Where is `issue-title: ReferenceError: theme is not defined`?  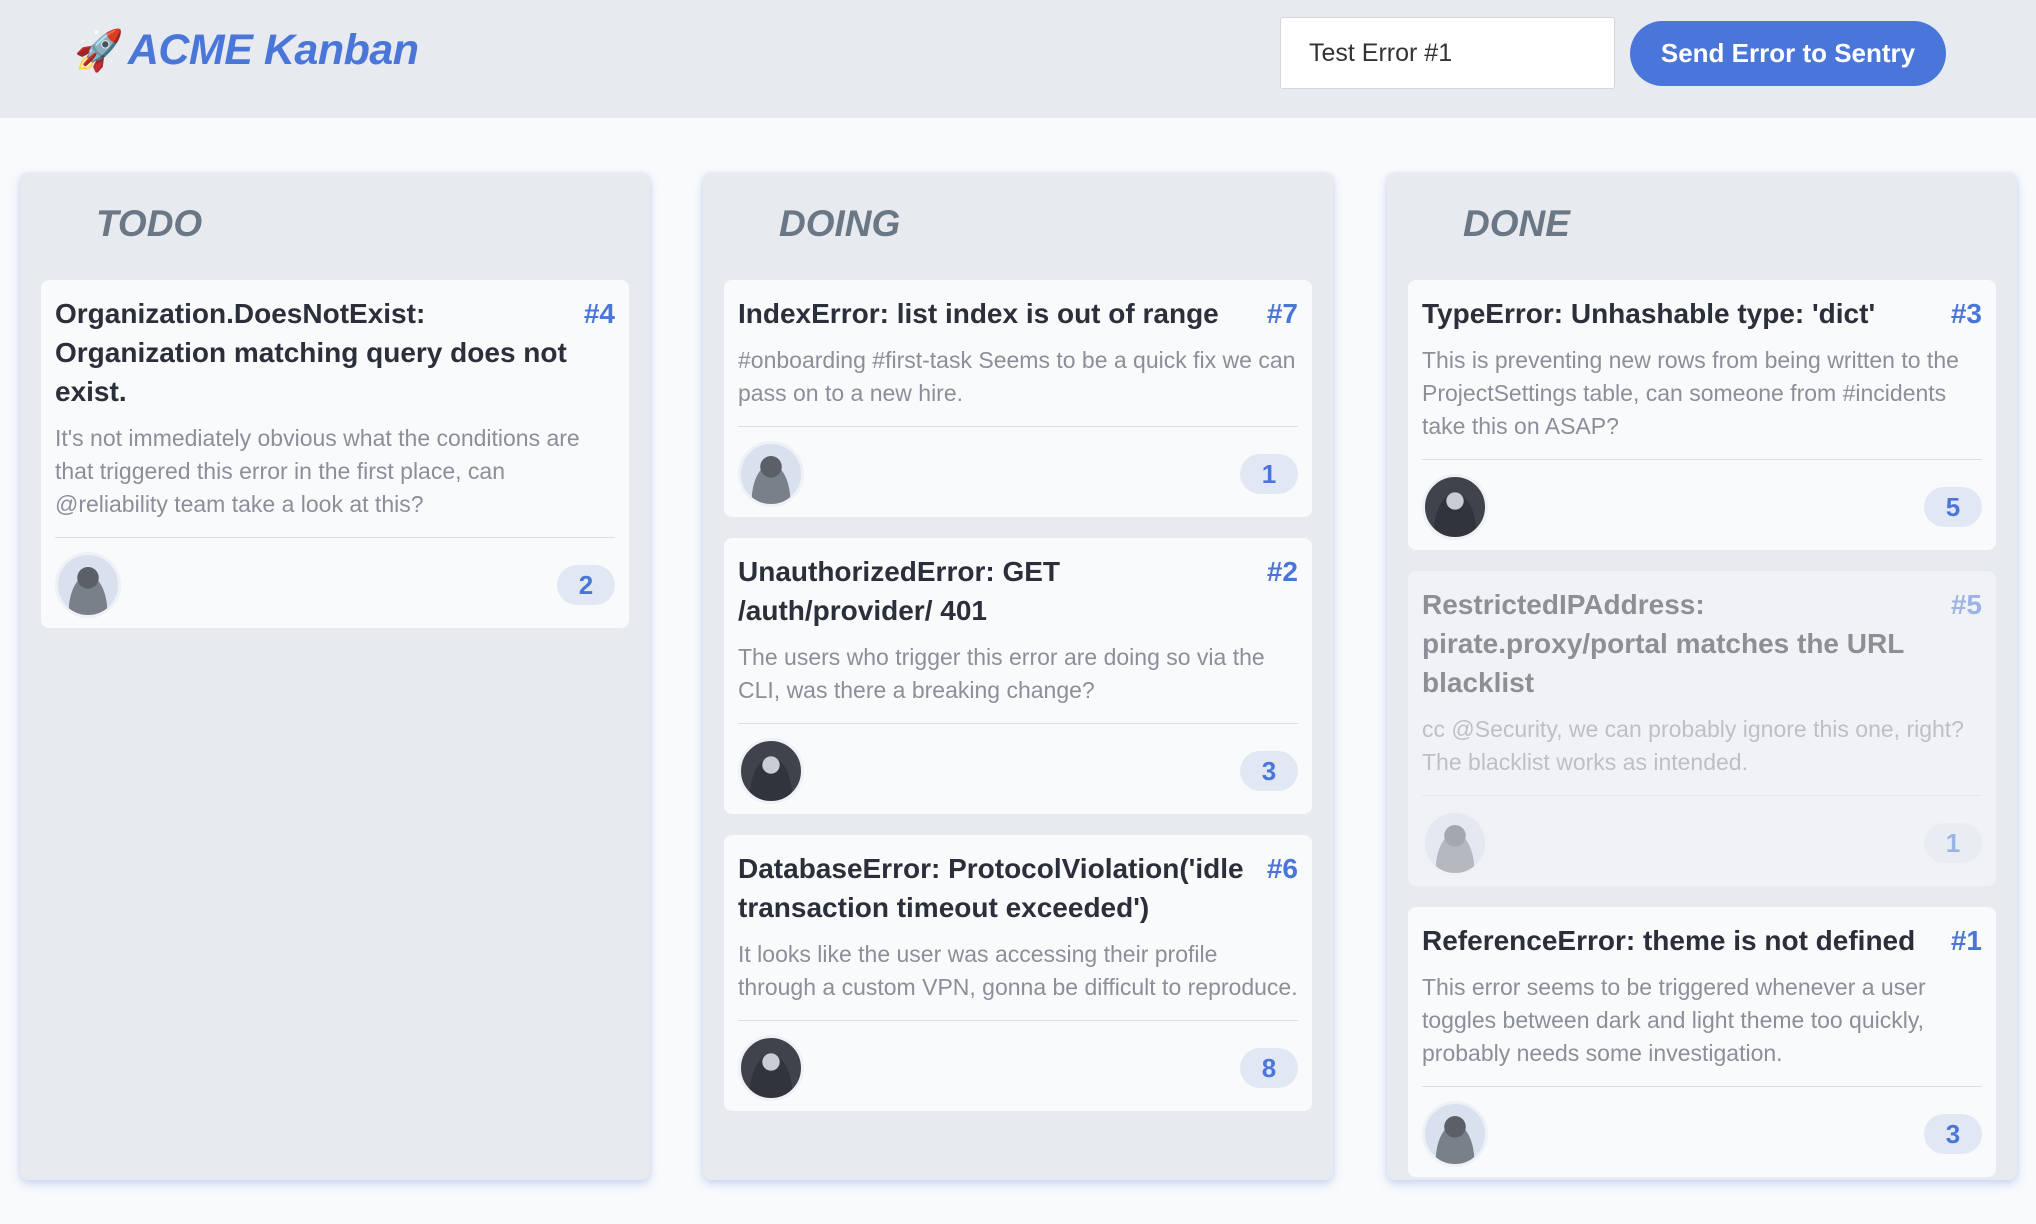 issue-title: ReferenceError: theme is not defined is located at coordinates (1669, 940).